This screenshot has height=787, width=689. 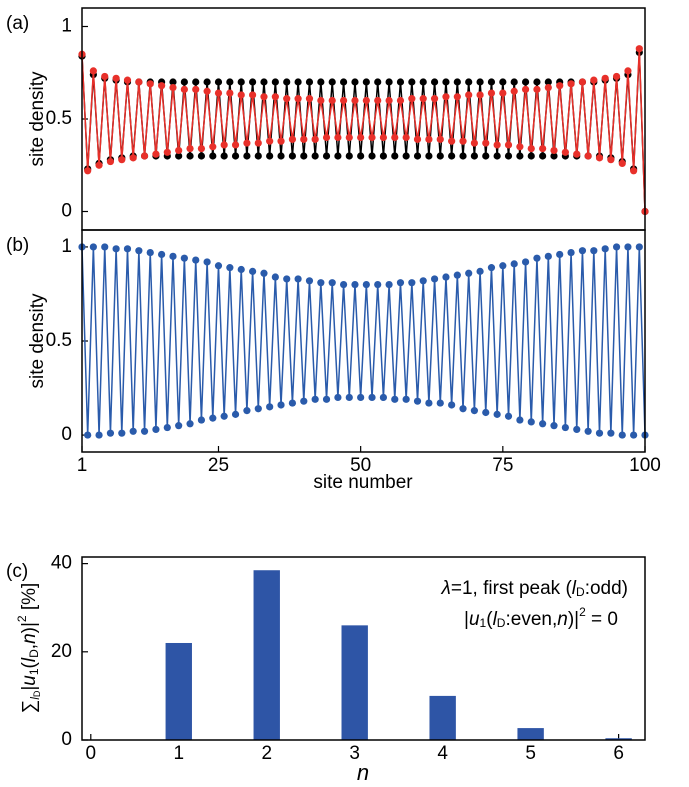 I want to click on x-tick-label: 2, so click(x=266, y=753).